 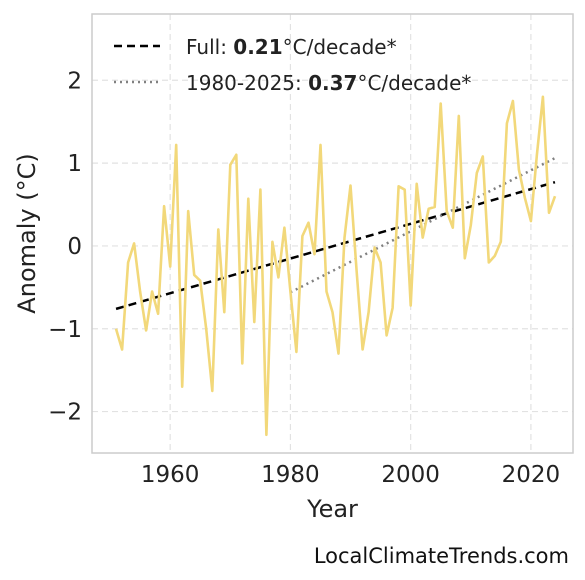 What do you see at coordinates (531, 475) in the screenshot?
I see `x-tick-label: 2020` at bounding box center [531, 475].